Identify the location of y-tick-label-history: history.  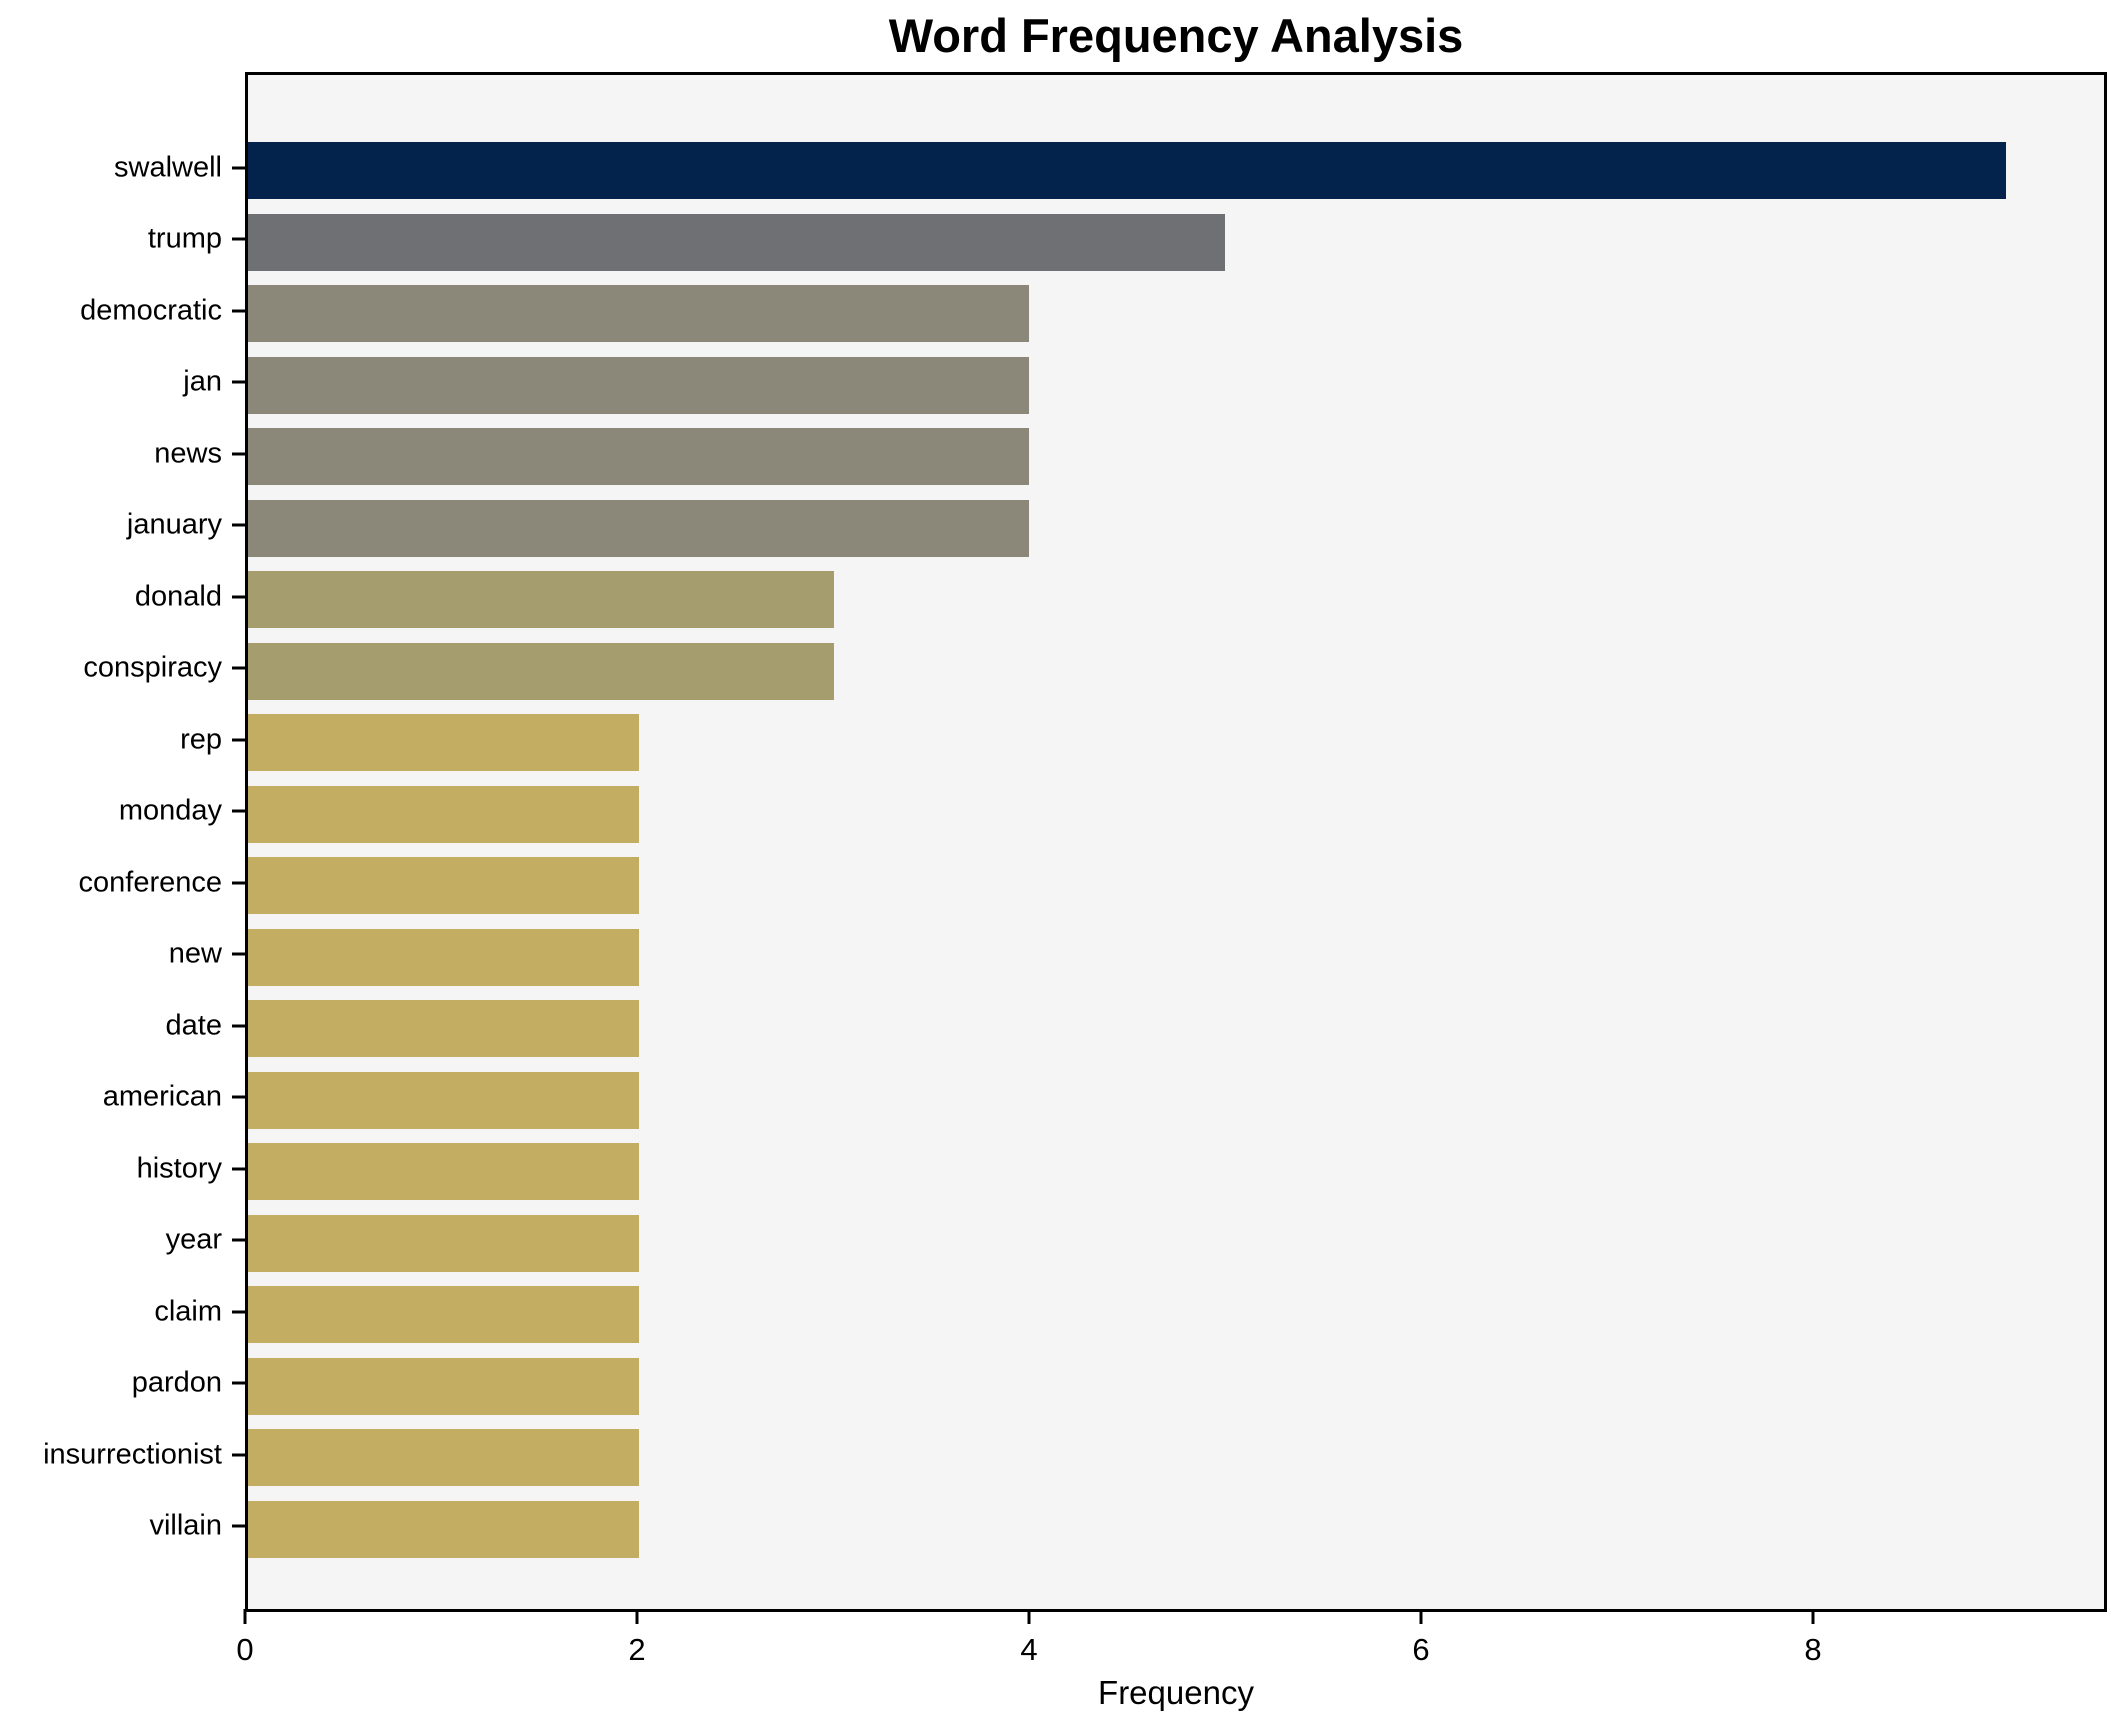
(179, 1168).